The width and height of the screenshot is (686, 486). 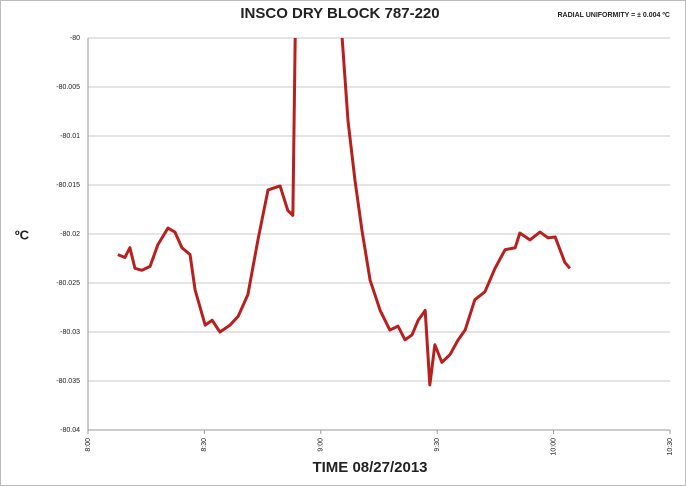 What do you see at coordinates (70, 430) in the screenshot?
I see `y-tick-label: -80.04` at bounding box center [70, 430].